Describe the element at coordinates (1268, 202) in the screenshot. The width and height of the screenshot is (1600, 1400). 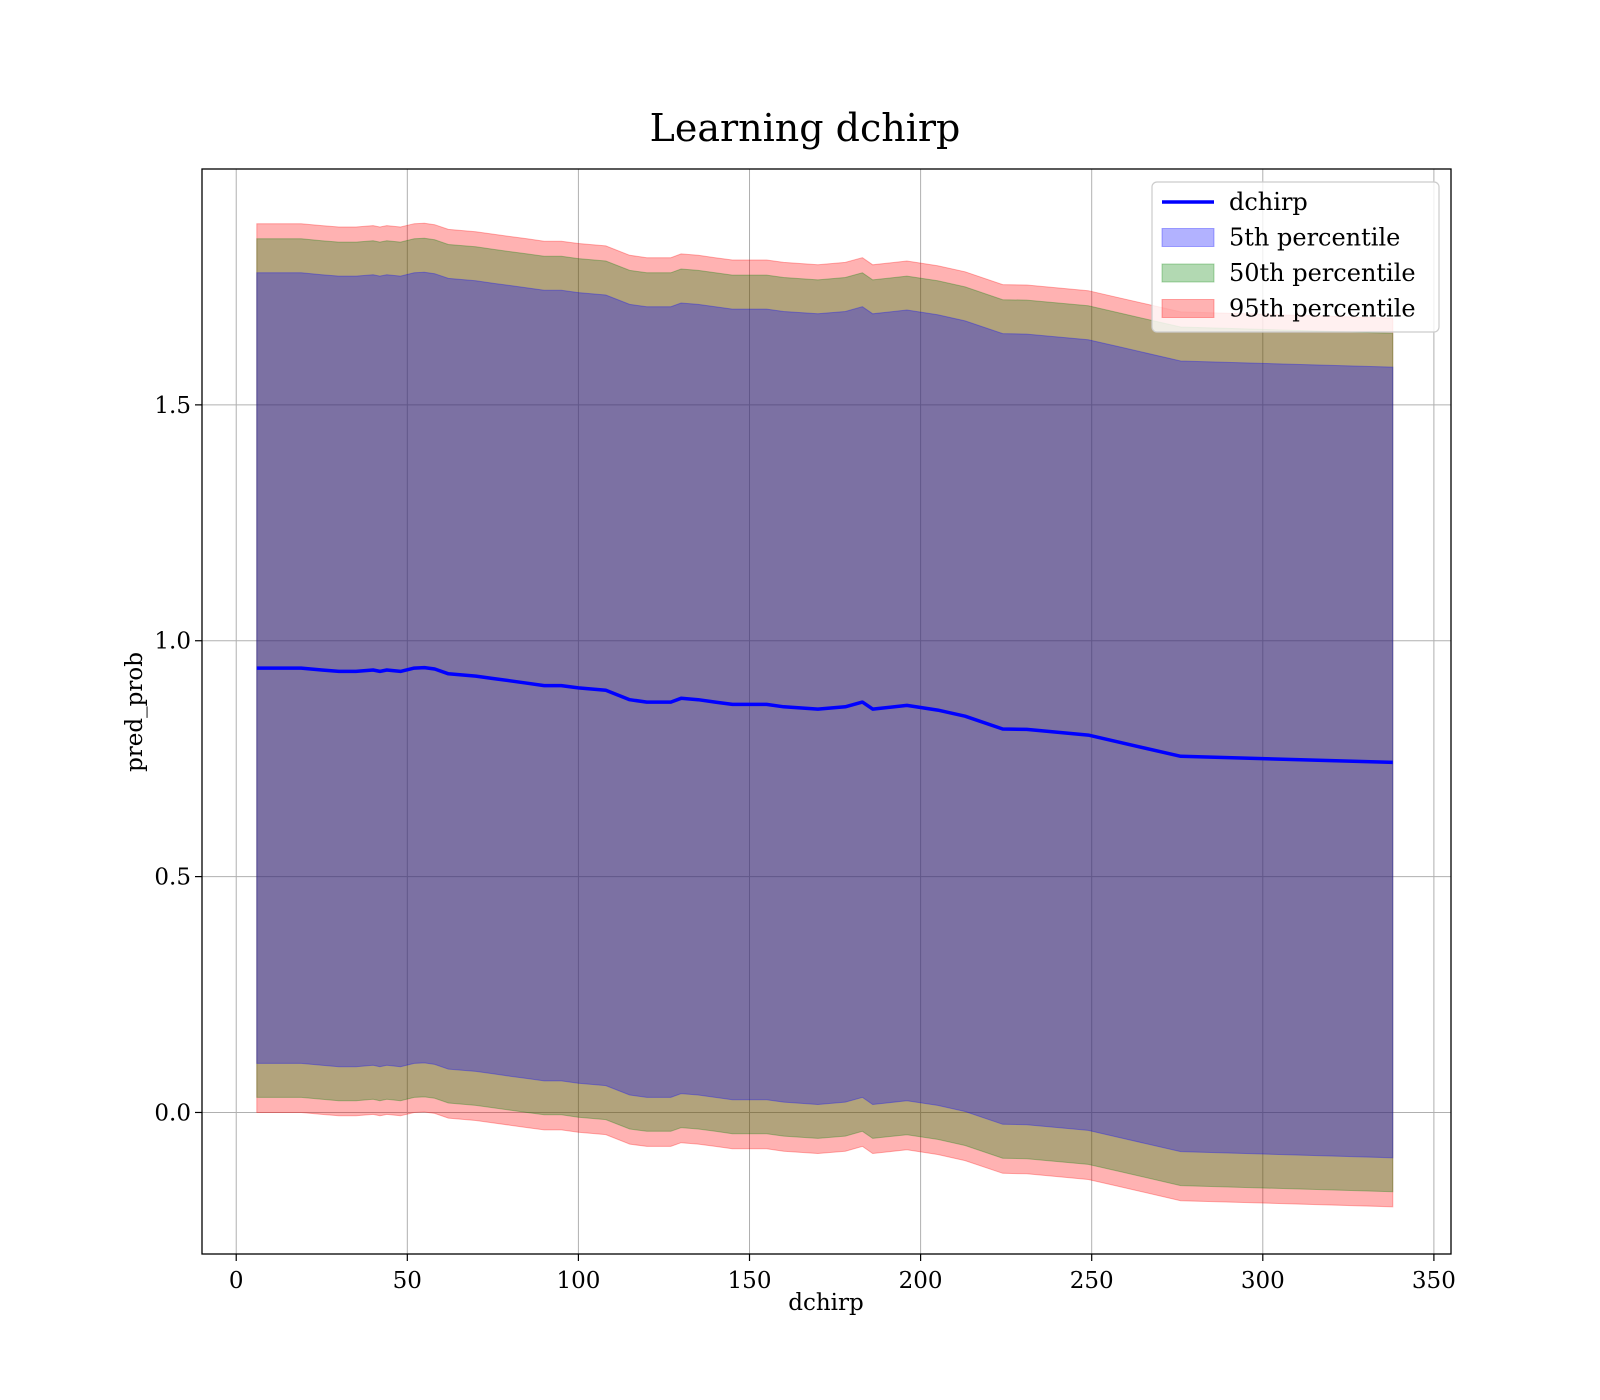
I see `legend-label-dchirp: dchirp` at that location.